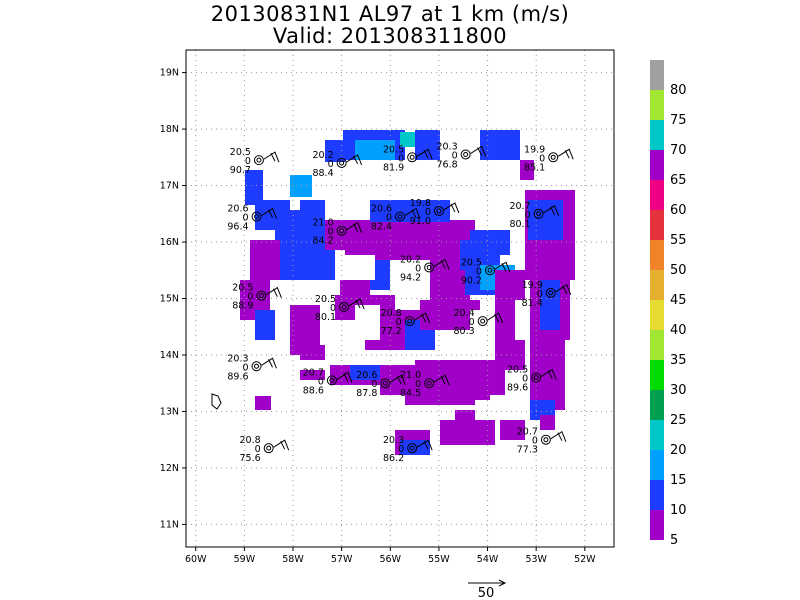 This screenshot has width=800, height=600. What do you see at coordinates (196, 559) in the screenshot?
I see `x-tick-label: 60W` at bounding box center [196, 559].